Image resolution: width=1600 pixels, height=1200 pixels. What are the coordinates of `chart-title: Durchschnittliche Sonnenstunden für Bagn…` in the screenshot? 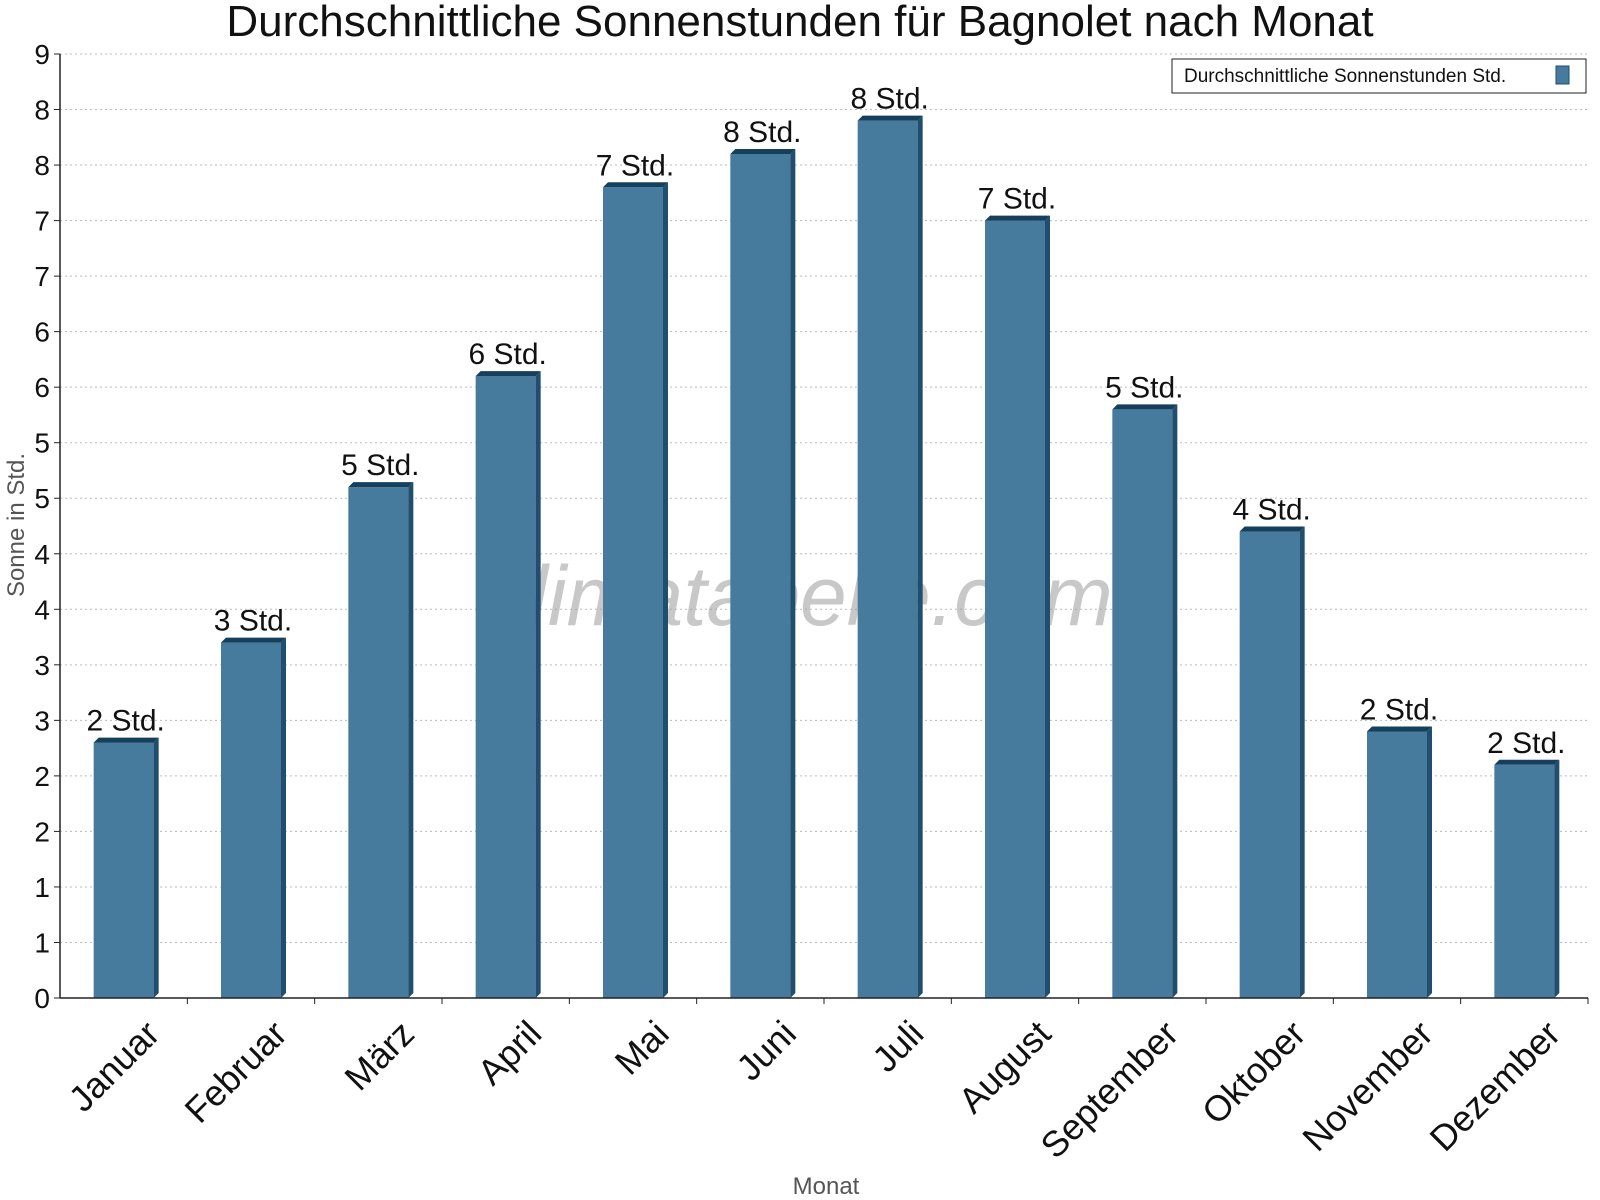 It's located at (799, 23).